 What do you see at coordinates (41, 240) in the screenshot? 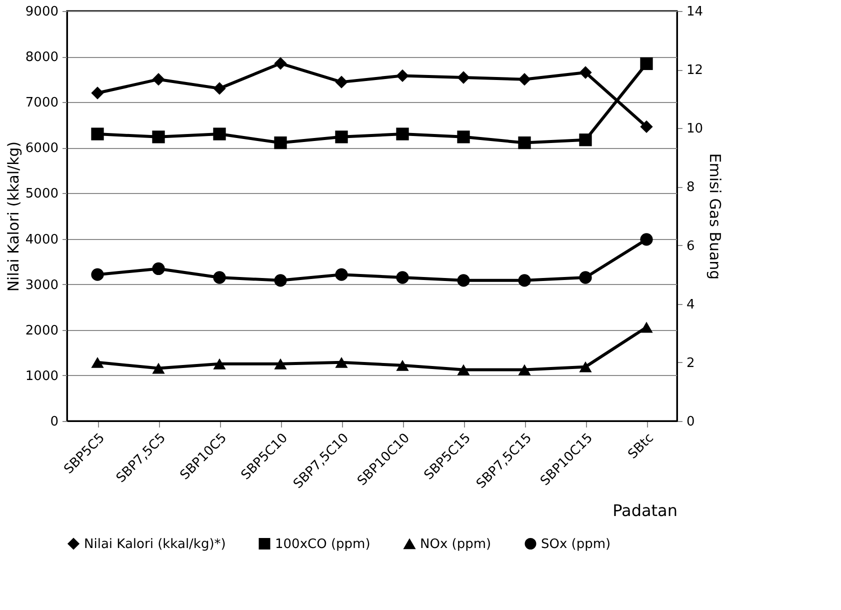
I see `y-tick-label: 4000` at bounding box center [41, 240].